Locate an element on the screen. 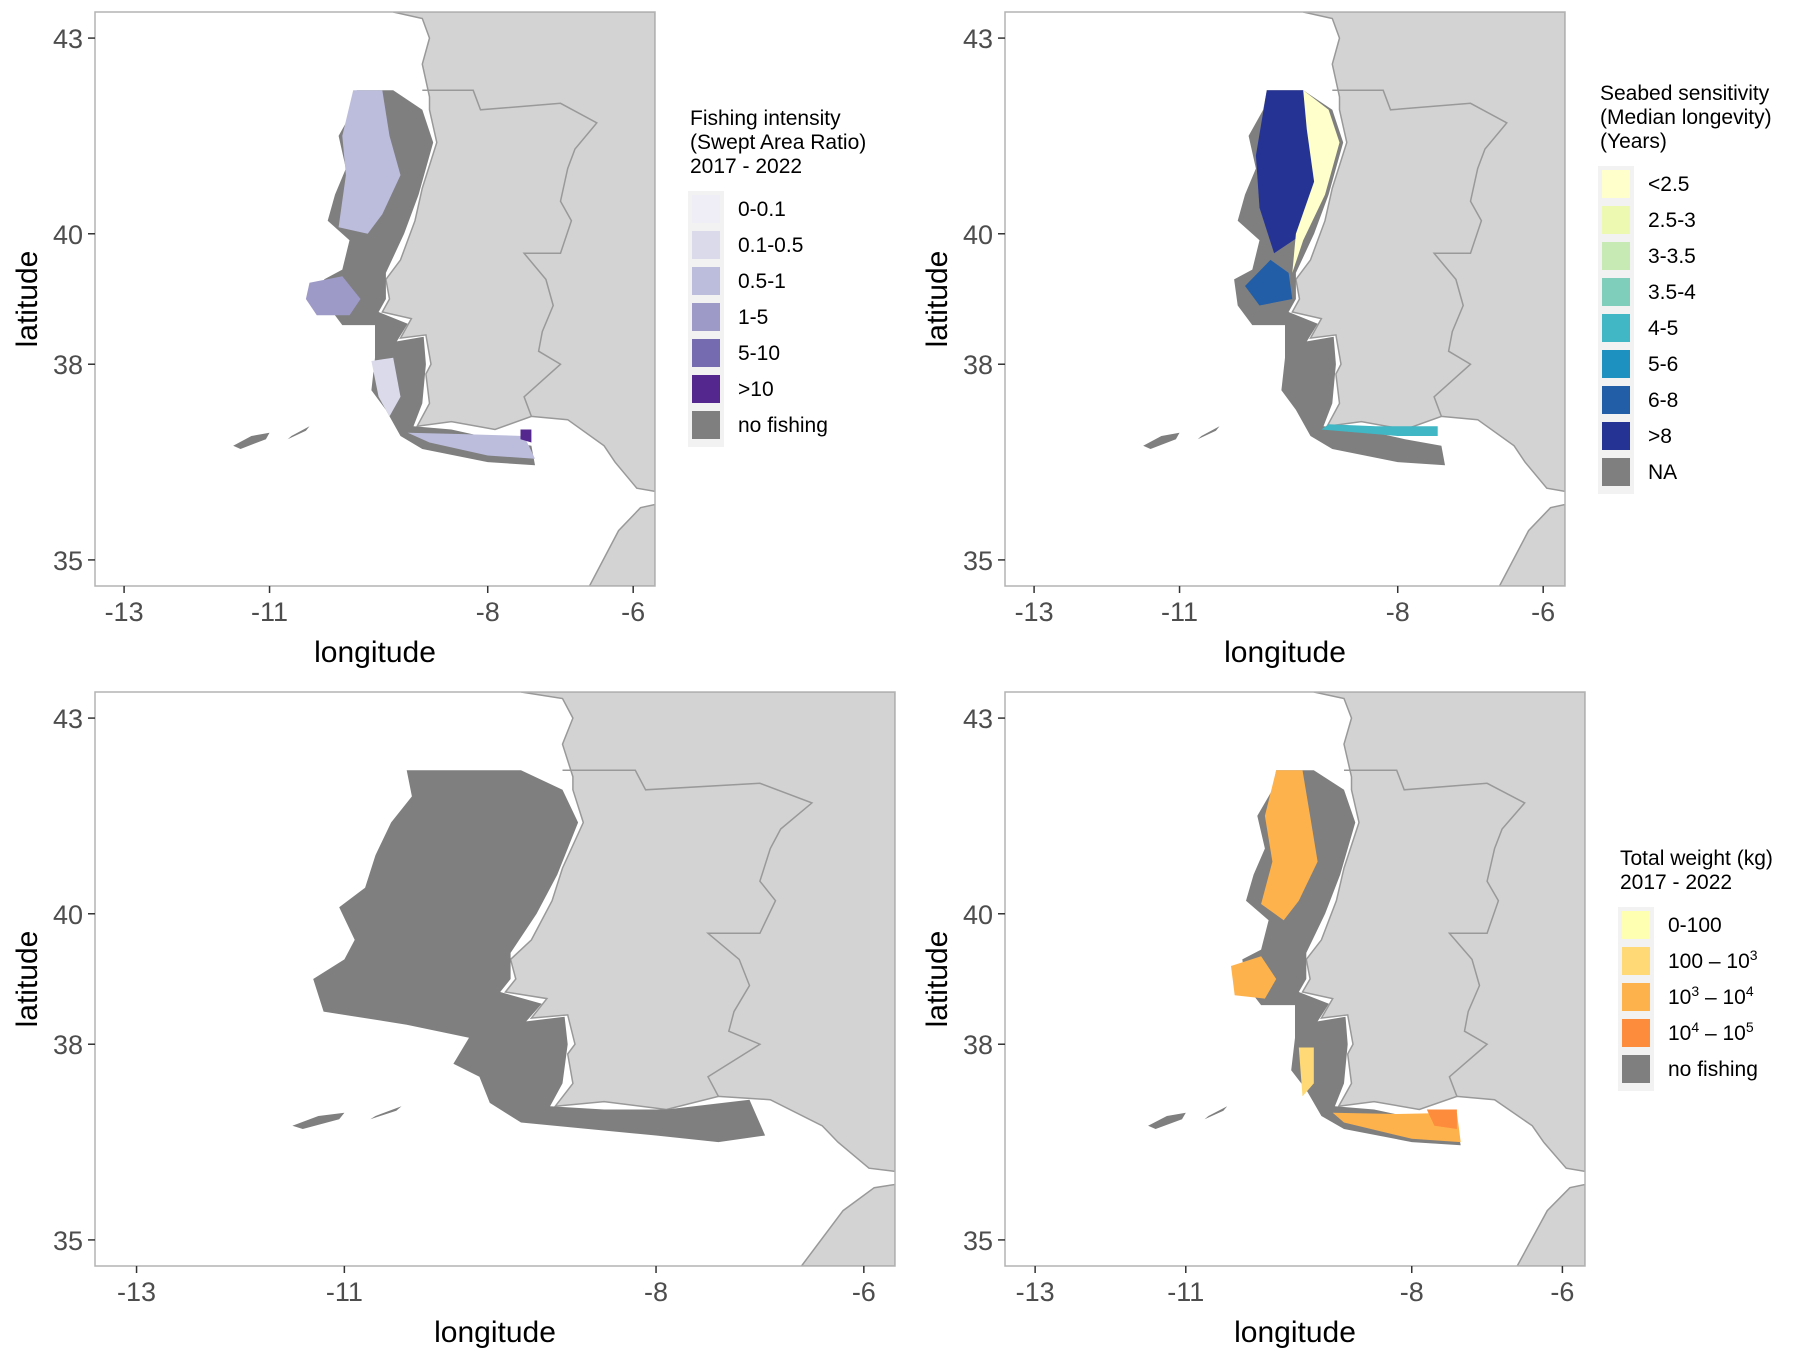 The image size is (1800, 1355). legend-item-label: 1-5 is located at coordinates (753, 317).